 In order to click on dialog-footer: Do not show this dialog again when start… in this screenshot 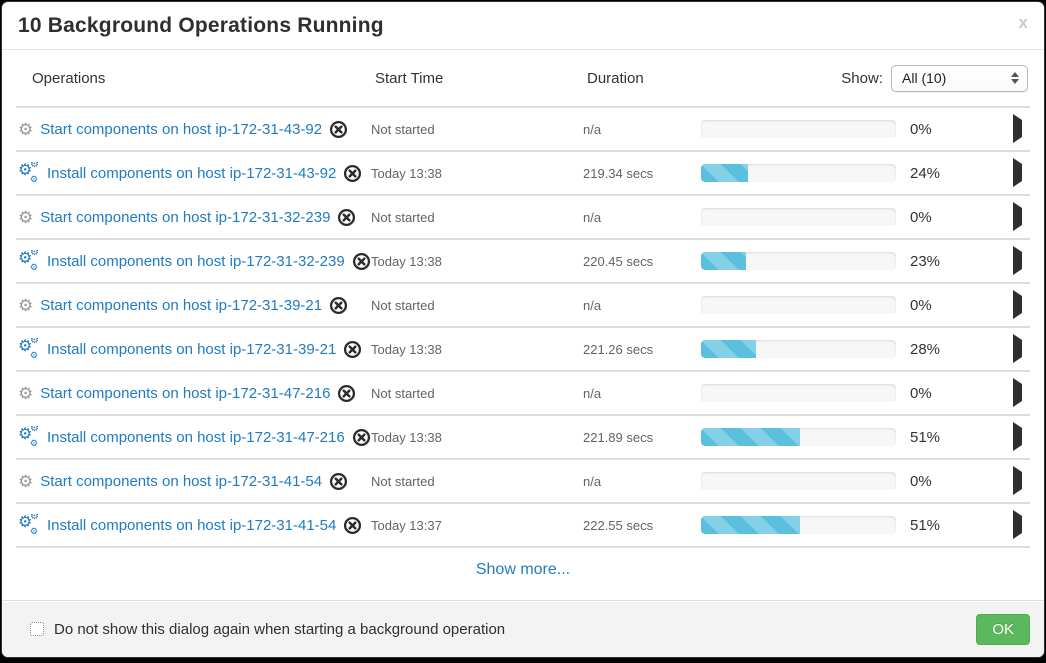, I will do `click(523, 628)`.